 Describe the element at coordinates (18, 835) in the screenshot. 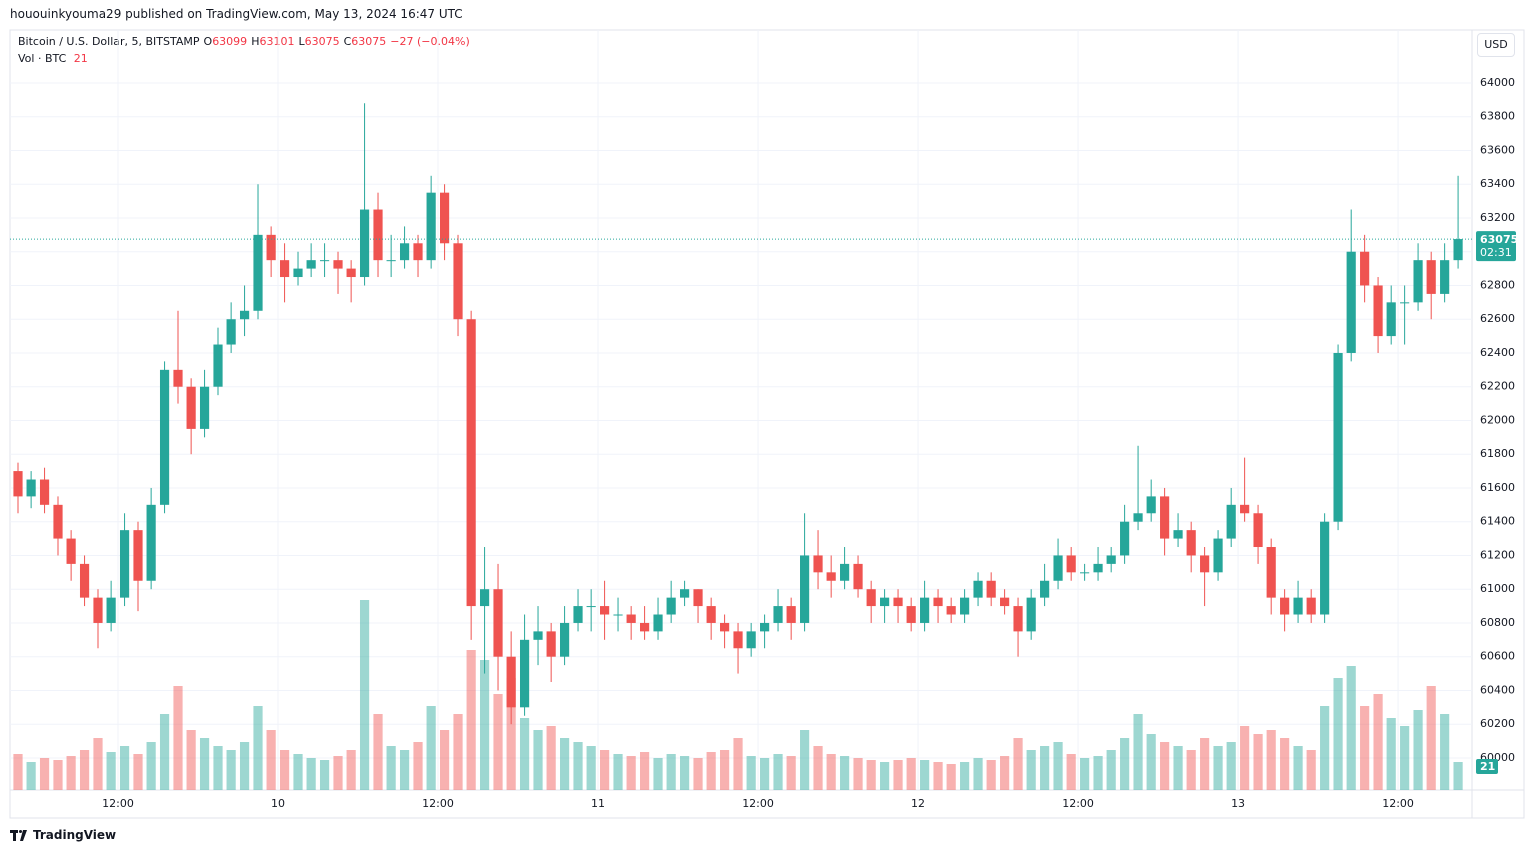

I see `logo` at that location.